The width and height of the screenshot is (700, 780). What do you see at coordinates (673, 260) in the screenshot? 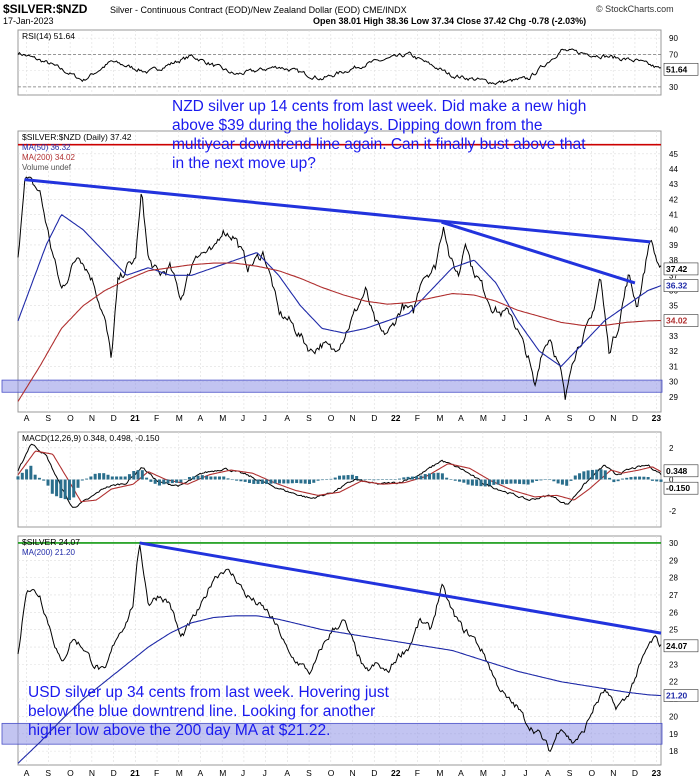
I see `y-tick-label: 38` at bounding box center [673, 260].